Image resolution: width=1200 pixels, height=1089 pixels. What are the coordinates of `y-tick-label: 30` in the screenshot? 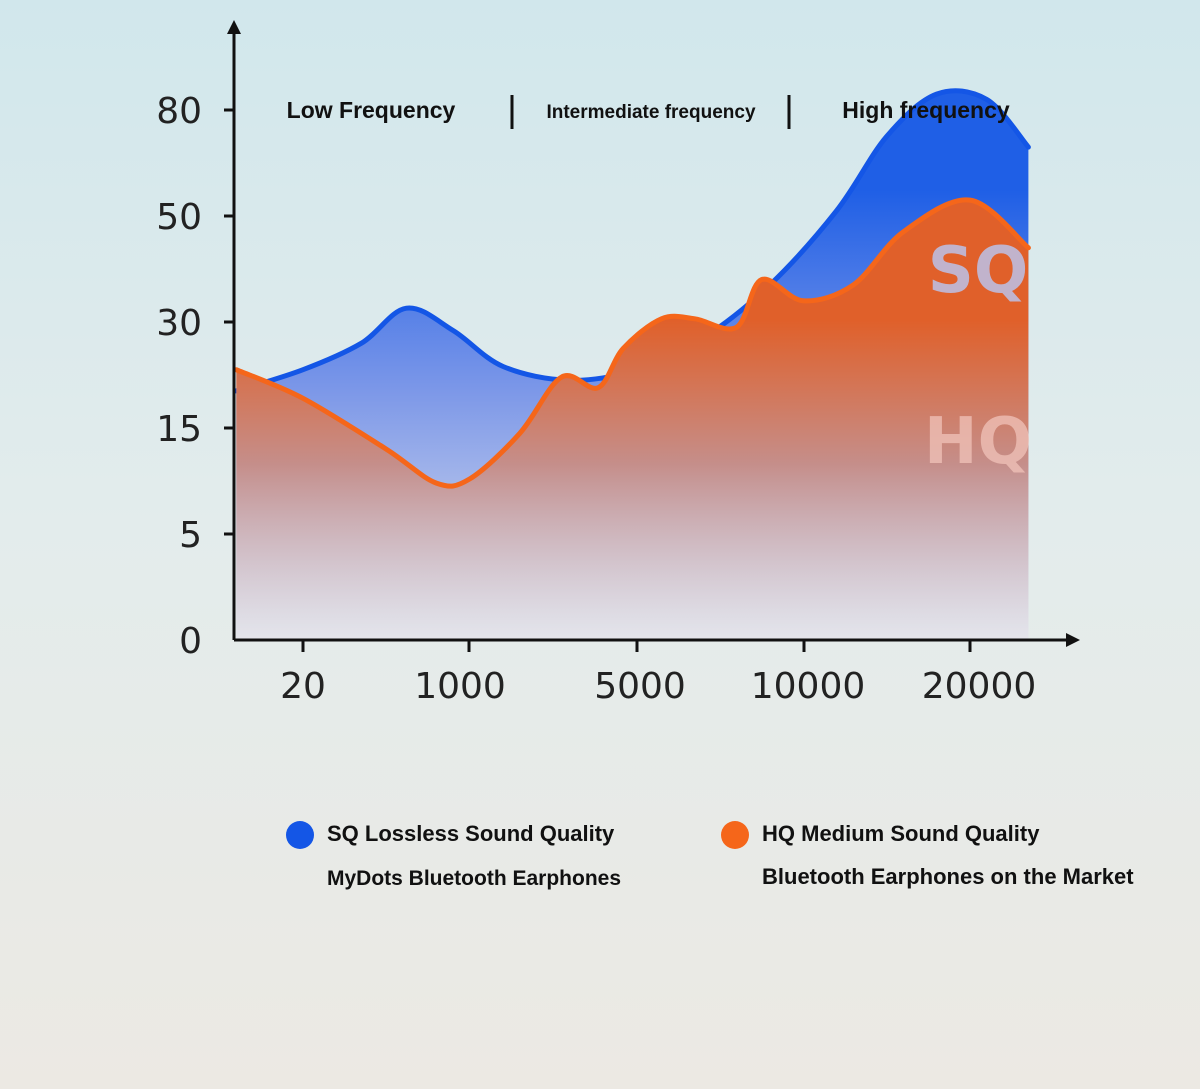 It's located at (179, 323).